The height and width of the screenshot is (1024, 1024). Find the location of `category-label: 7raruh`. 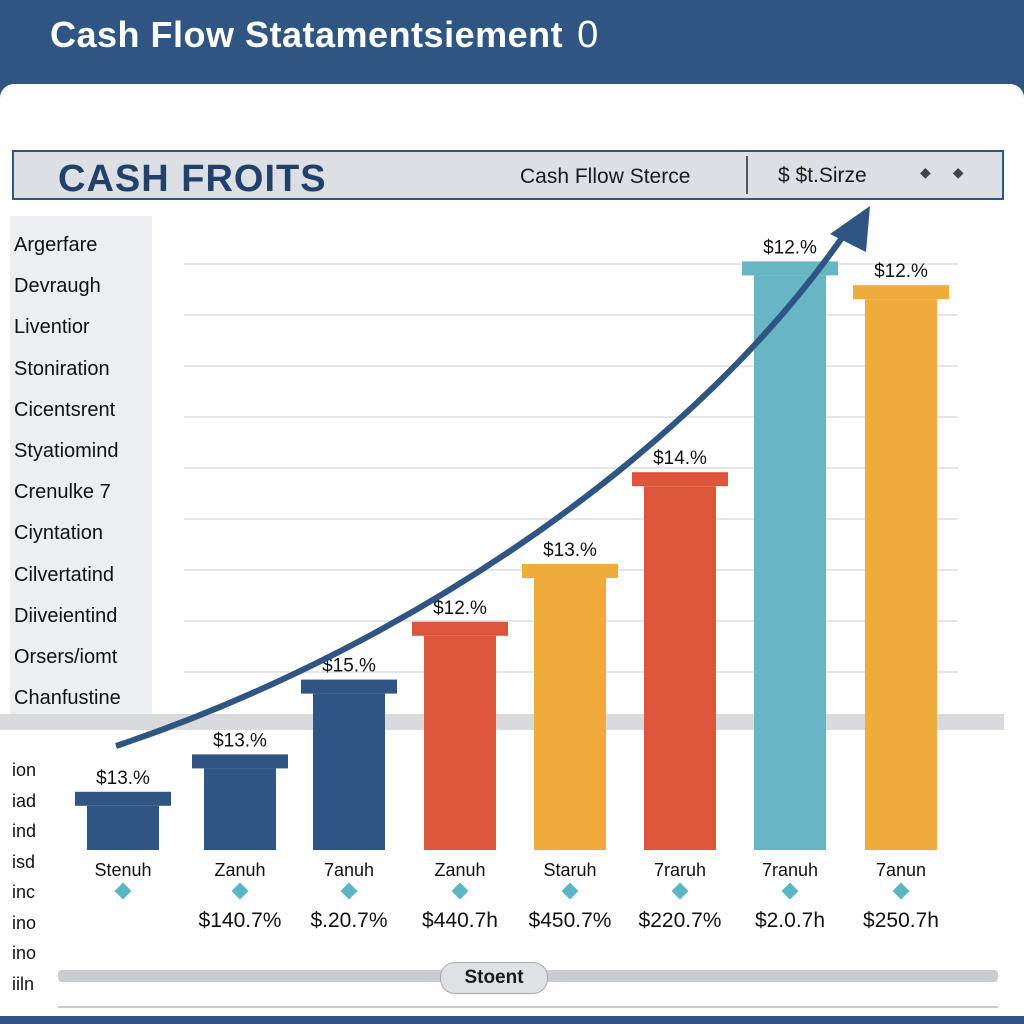

category-label: 7raruh is located at coordinates (680, 870).